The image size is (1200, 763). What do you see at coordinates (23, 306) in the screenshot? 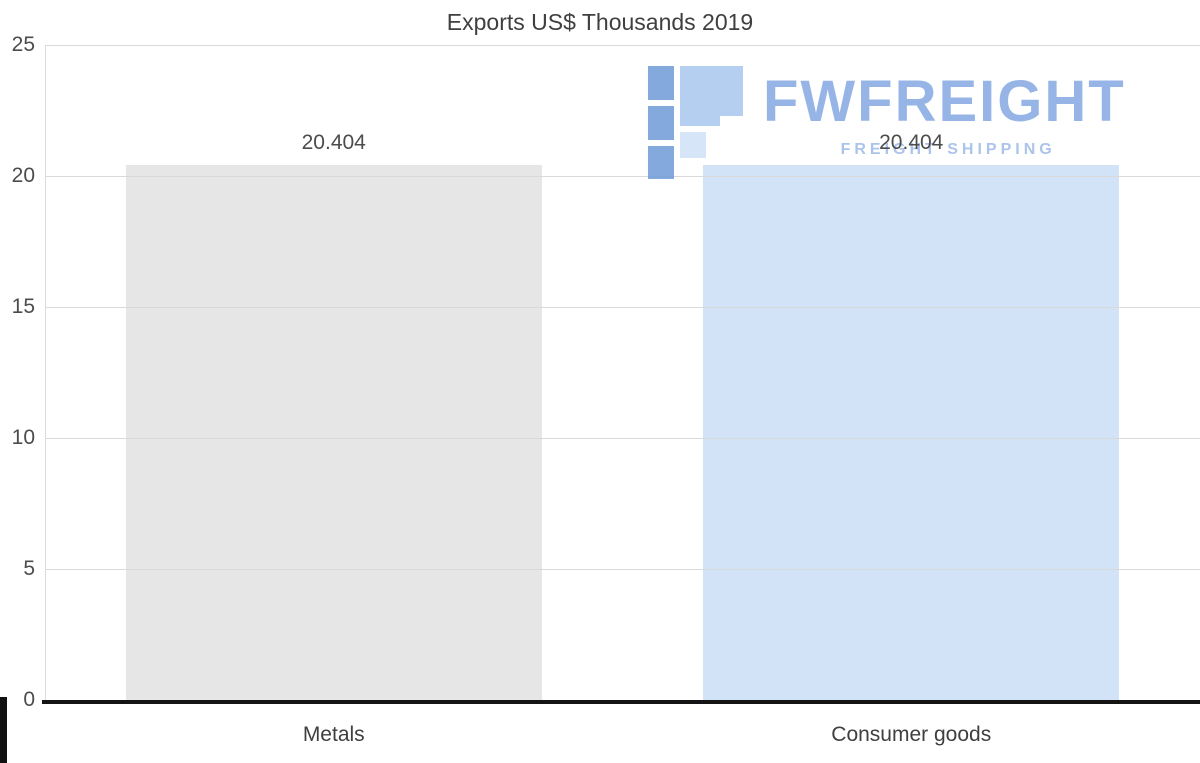
I see `y-axis-tick-label: 15` at bounding box center [23, 306].